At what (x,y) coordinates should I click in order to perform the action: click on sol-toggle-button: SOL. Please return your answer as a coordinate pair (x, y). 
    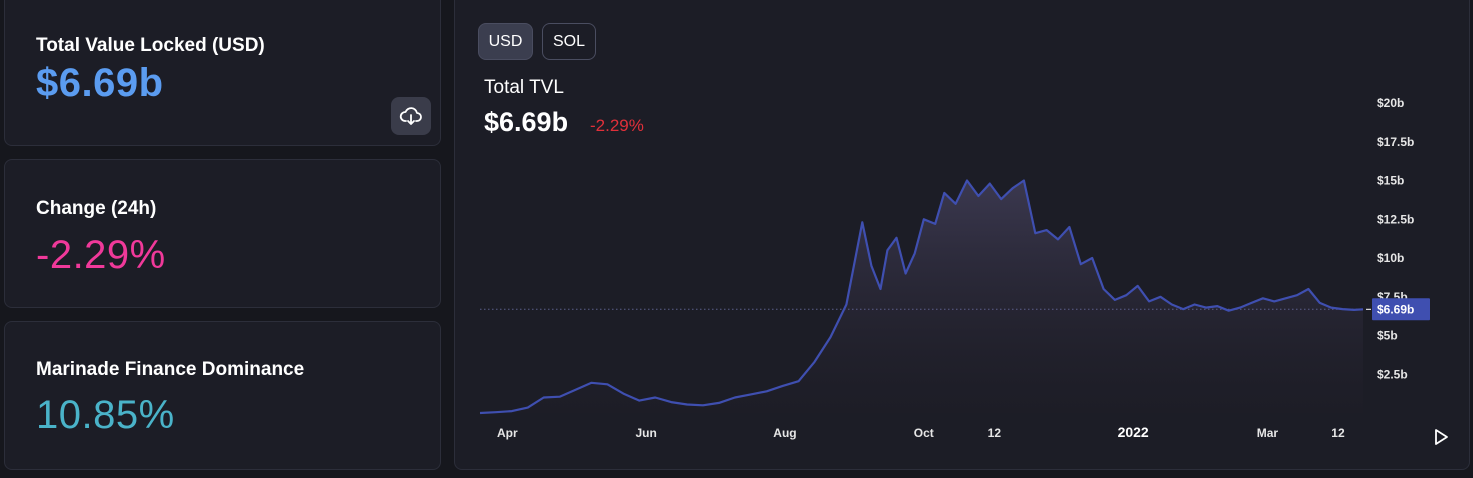
    Looking at the image, I should click on (569, 41).